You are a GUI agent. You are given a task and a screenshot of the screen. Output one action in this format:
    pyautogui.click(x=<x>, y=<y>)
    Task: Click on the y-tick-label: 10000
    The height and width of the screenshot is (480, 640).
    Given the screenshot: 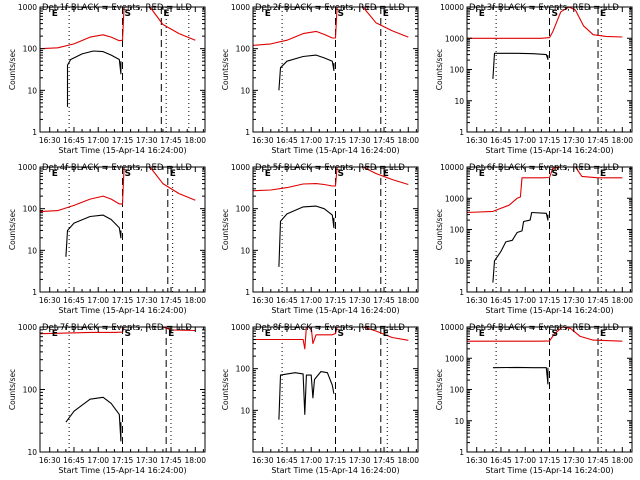 What is the action you would take?
    pyautogui.click(x=452, y=7)
    